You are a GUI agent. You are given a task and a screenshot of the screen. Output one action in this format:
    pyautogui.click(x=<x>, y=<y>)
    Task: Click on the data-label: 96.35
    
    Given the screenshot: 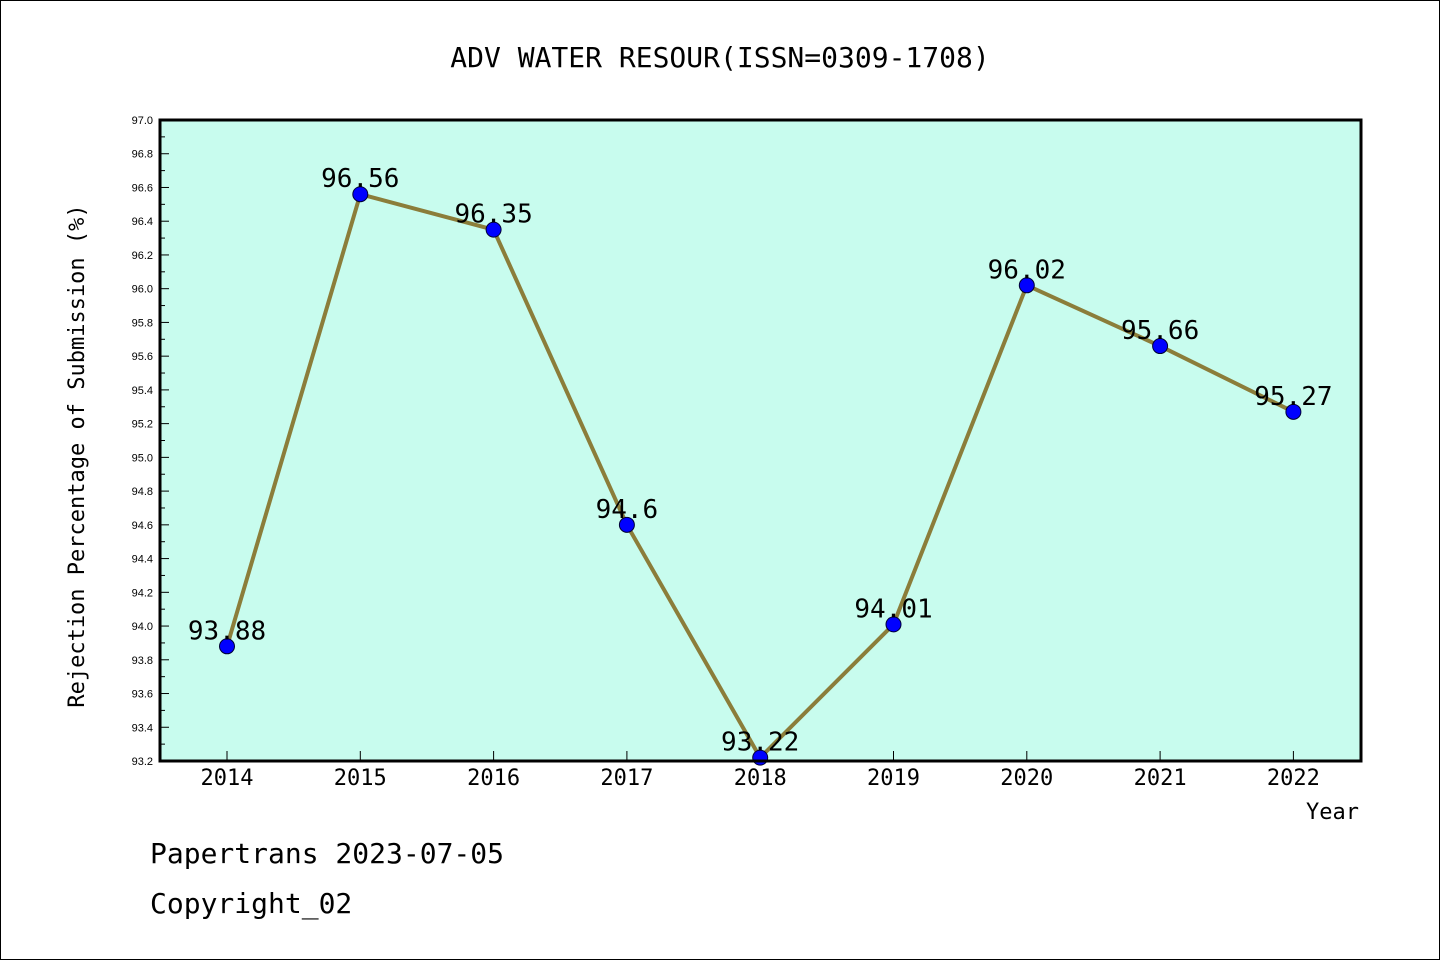 What is the action you would take?
    pyautogui.click(x=493, y=215)
    